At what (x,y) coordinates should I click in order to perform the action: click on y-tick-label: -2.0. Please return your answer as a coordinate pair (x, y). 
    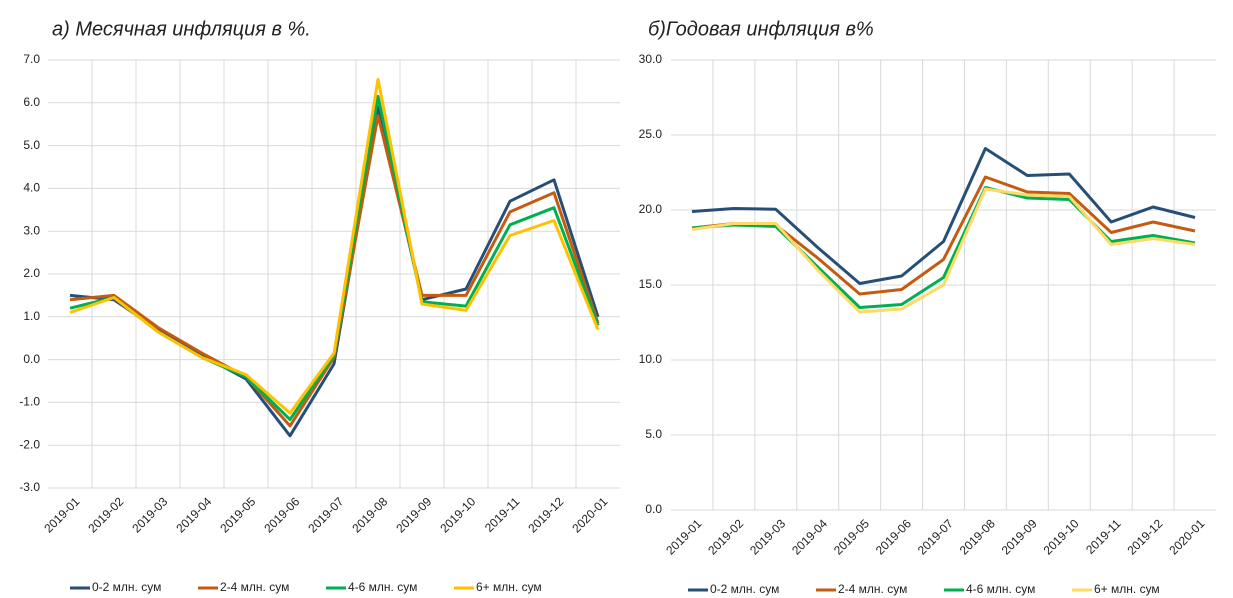
    Looking at the image, I should click on (29, 444).